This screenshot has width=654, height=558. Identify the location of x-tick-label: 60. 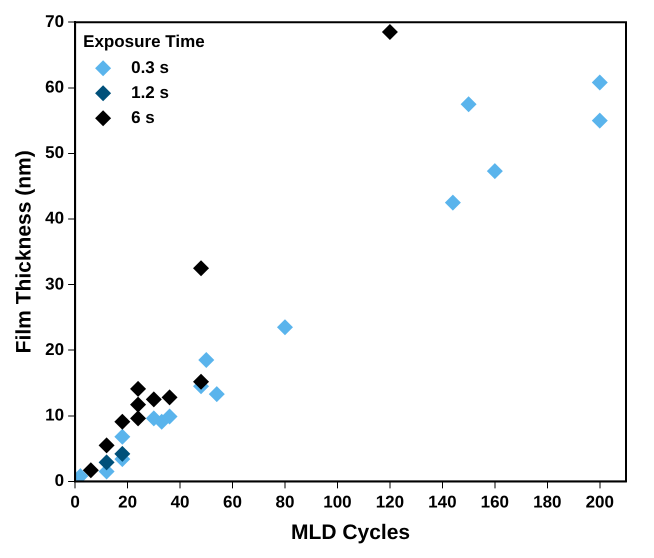
(232, 502).